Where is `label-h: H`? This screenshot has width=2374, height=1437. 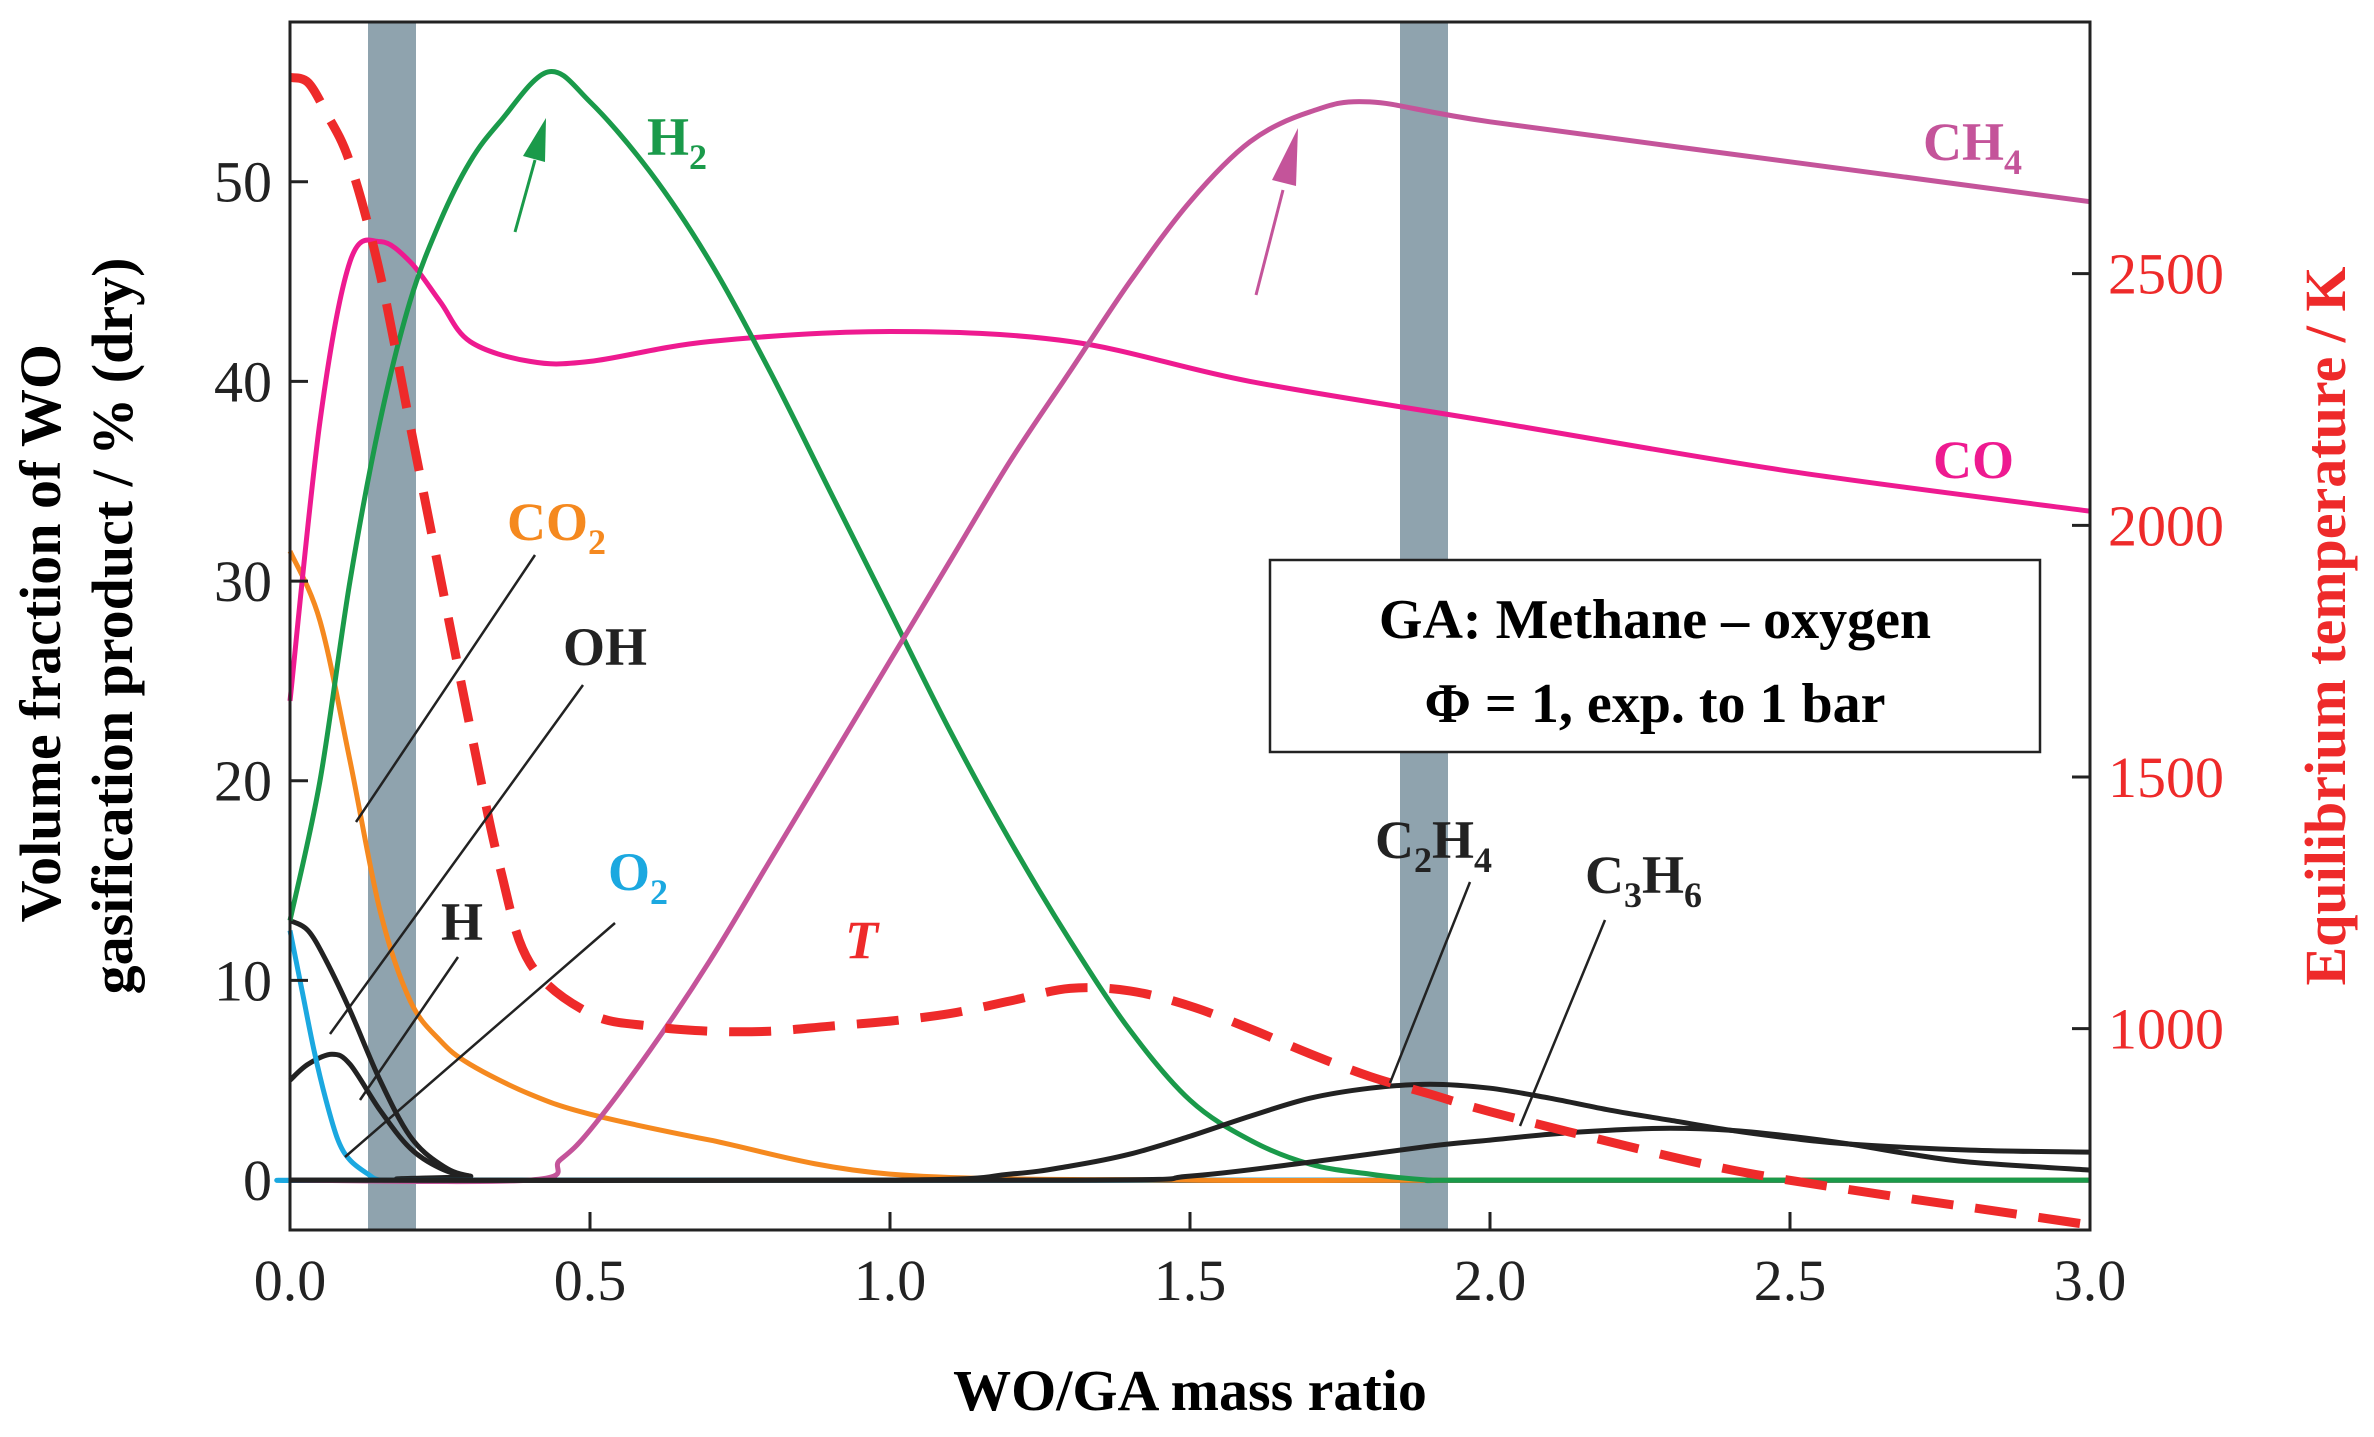 label-h: H is located at coordinates (462, 922).